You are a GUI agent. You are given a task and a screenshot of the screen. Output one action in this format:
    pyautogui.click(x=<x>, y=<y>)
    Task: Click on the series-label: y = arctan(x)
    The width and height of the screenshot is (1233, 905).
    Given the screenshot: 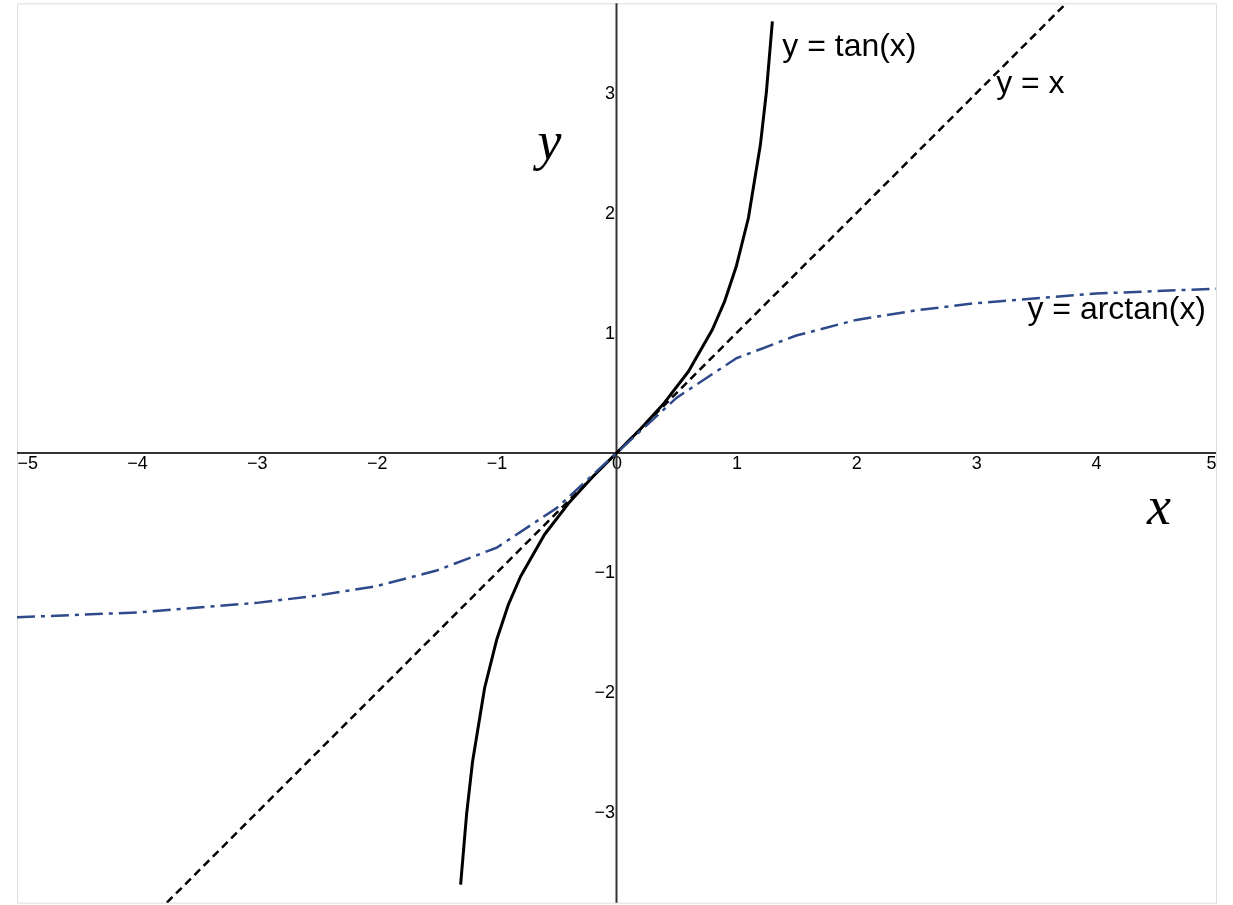 What is the action you would take?
    pyautogui.click(x=1117, y=307)
    